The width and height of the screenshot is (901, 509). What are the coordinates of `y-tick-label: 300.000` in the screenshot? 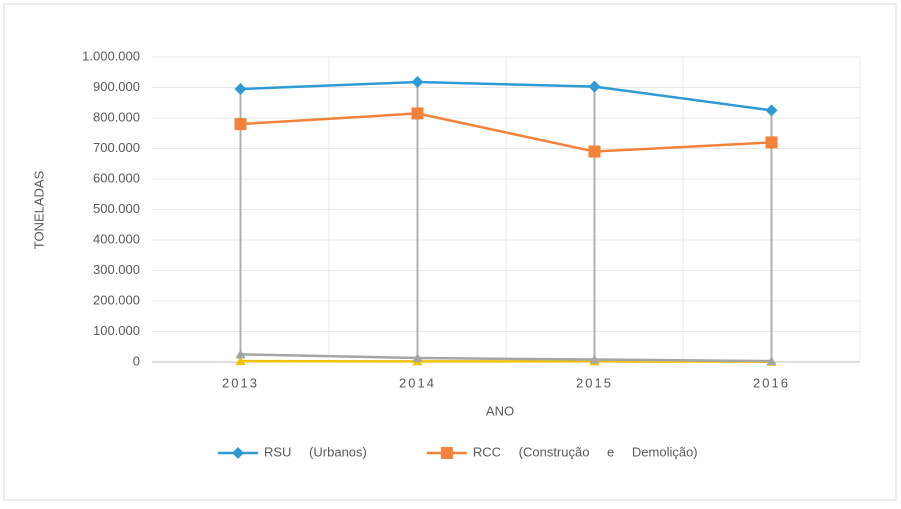 It's located at (116, 269).